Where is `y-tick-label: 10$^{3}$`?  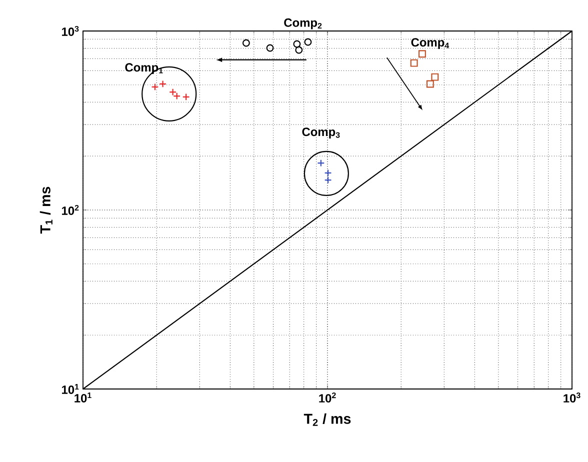 y-tick-label: 10$^{3}$ is located at coordinates (70, 31).